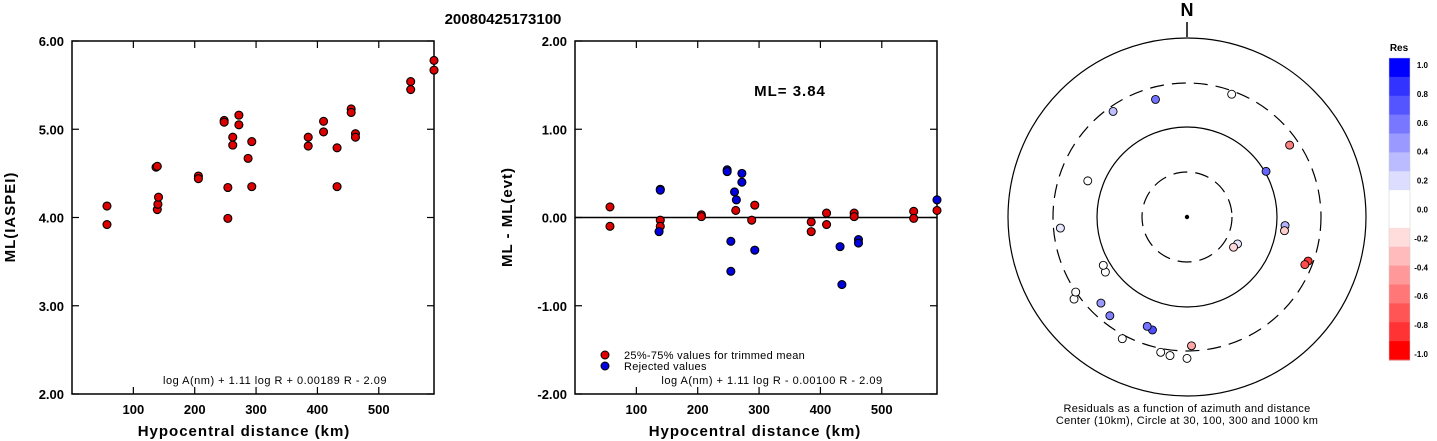 The image size is (1437, 441). I want to click on colorbar-label: 1.0, so click(1423, 65).